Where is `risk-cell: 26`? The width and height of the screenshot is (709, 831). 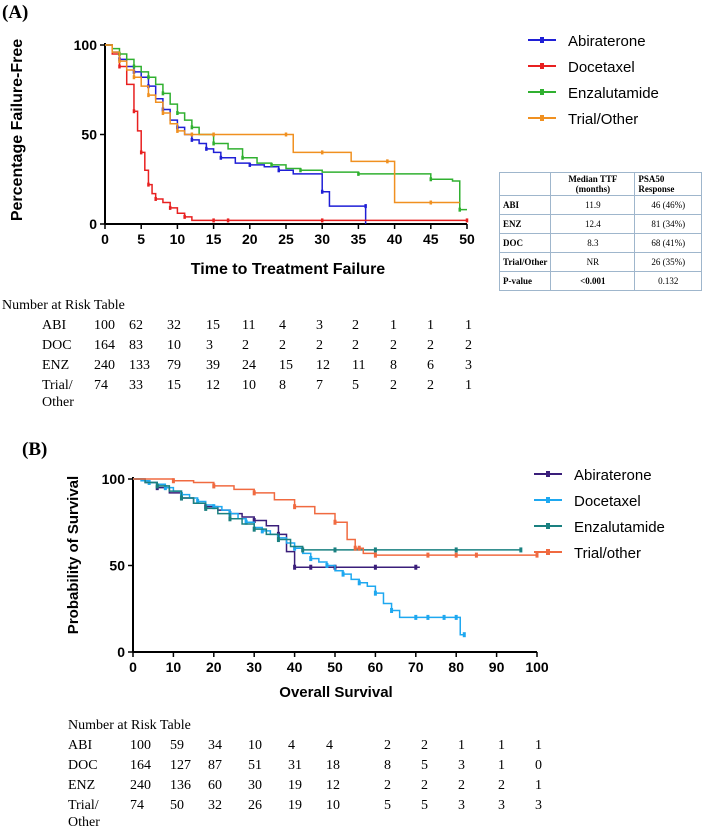 risk-cell: 26 is located at coordinates (255, 805).